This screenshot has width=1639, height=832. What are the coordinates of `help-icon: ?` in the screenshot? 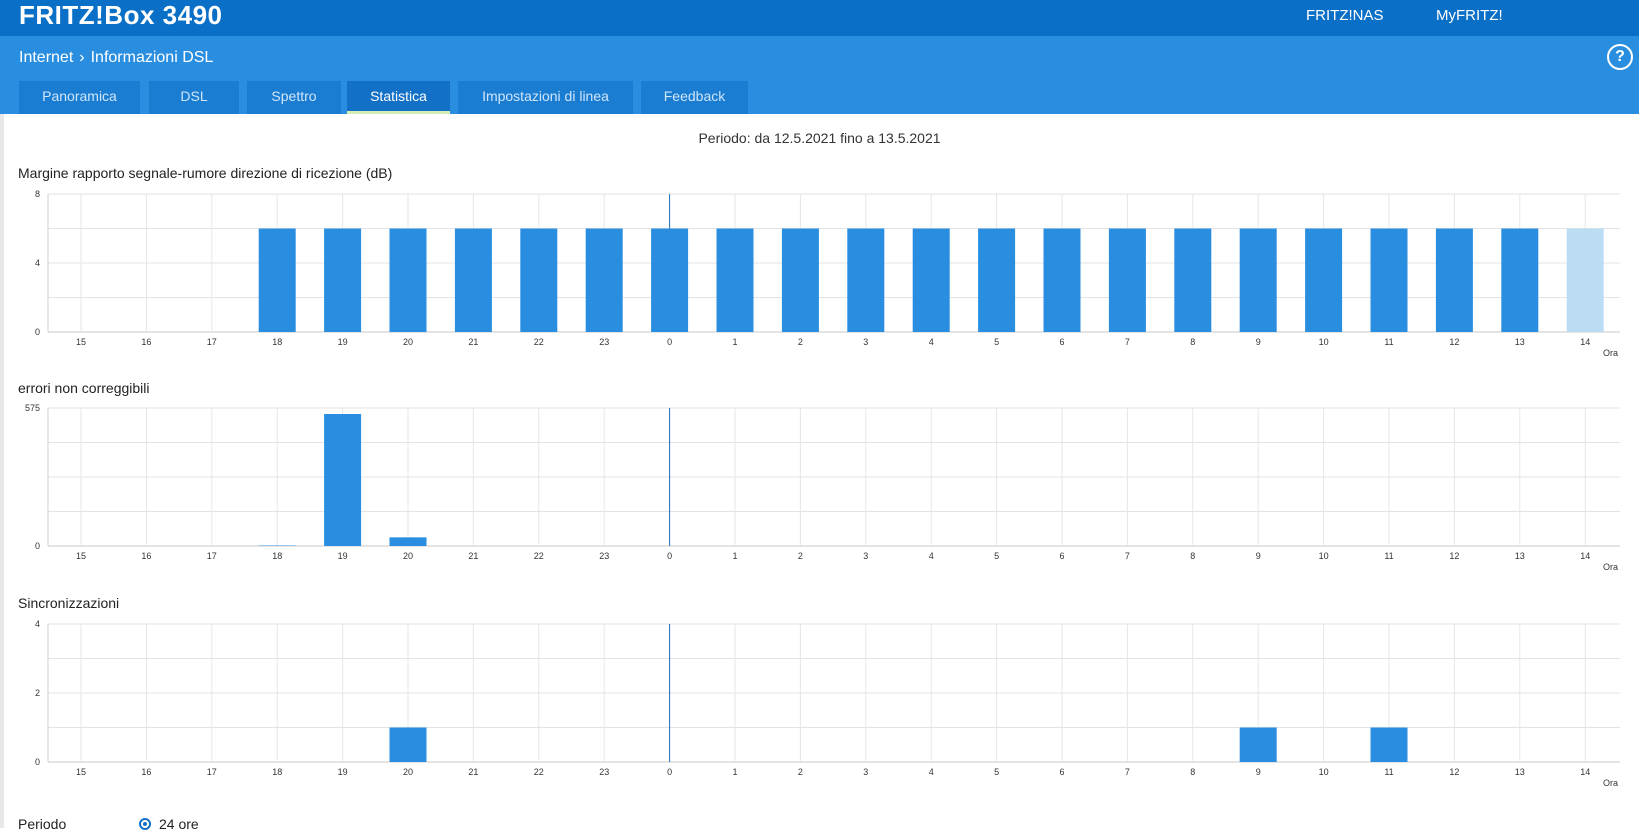 It's located at (1620, 57).